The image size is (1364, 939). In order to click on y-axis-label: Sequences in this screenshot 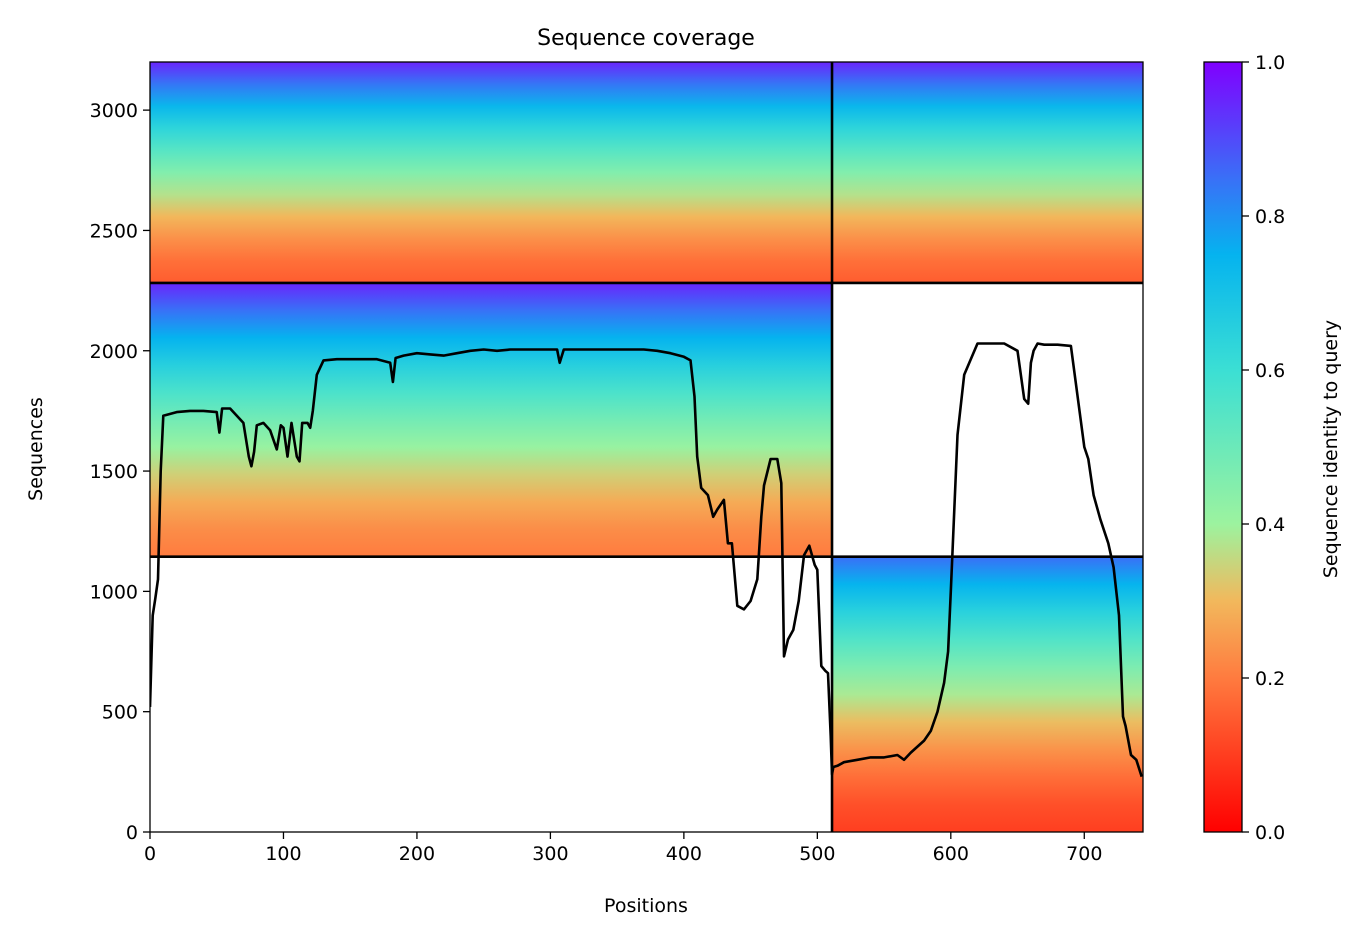, I will do `click(36, 449)`.